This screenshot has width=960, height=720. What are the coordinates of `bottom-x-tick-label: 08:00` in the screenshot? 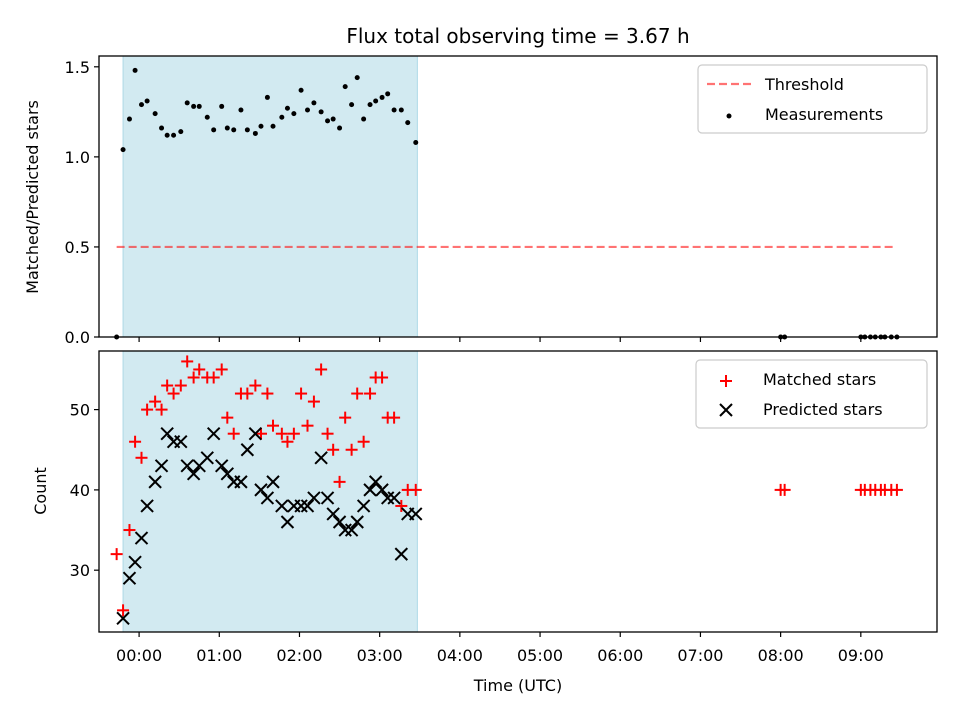 It's located at (781, 655).